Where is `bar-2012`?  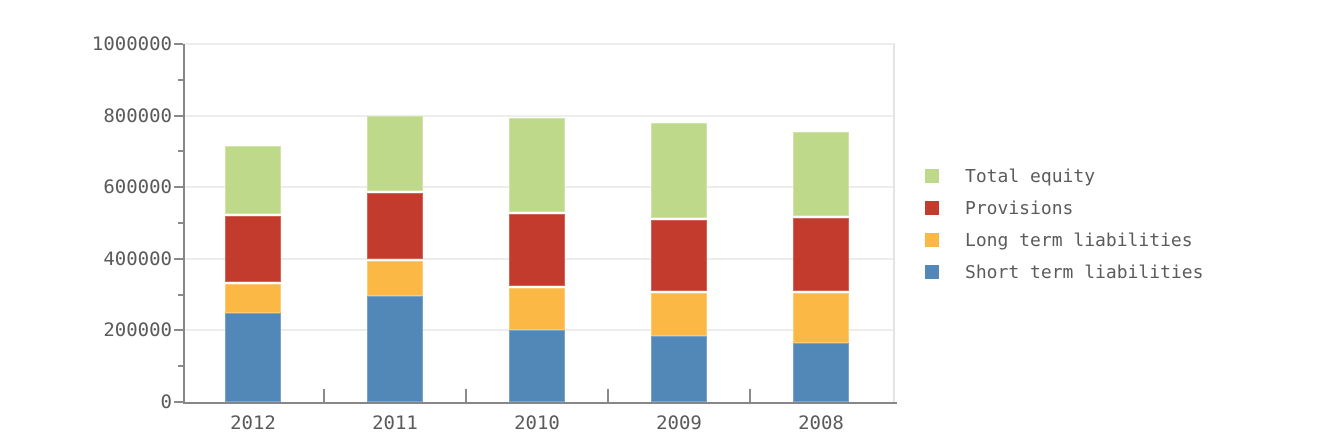 bar-2012 is located at coordinates (253, 223).